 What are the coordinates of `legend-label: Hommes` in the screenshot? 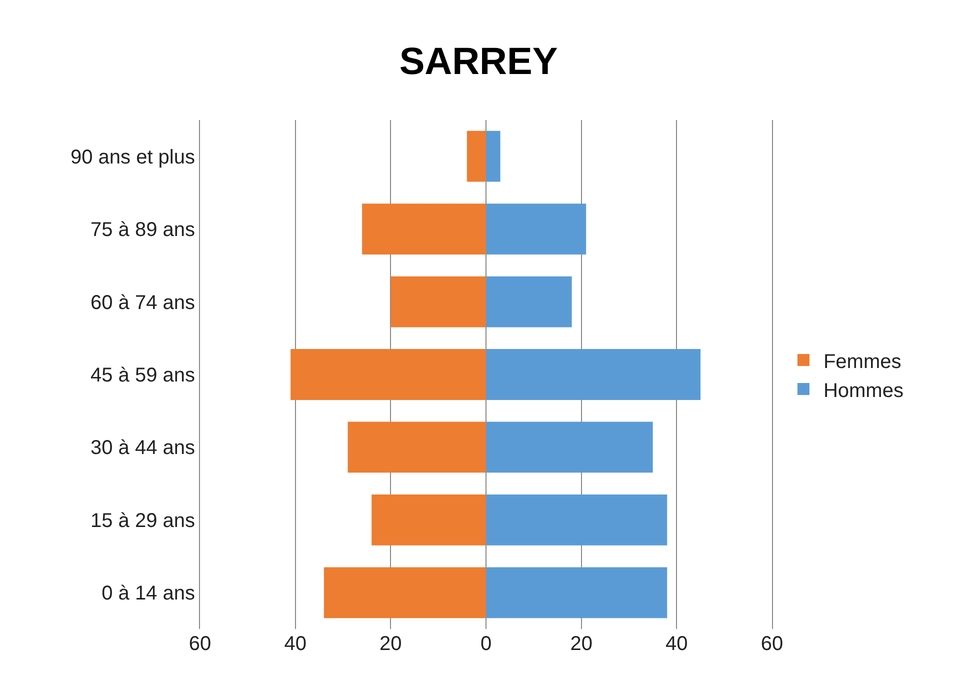 It's located at (863, 391).